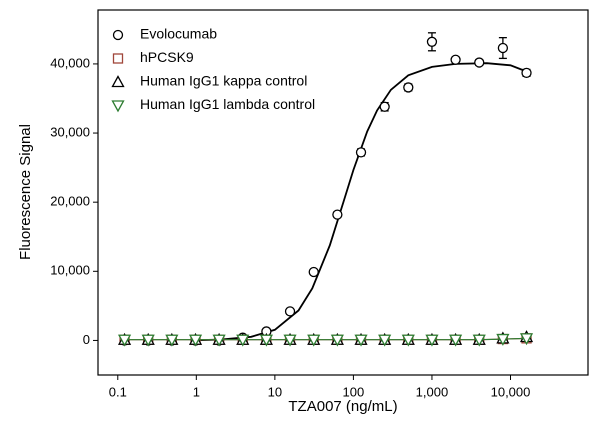 This screenshot has height=421, width=600. I want to click on x-tick-label: 10,000, so click(511, 391).